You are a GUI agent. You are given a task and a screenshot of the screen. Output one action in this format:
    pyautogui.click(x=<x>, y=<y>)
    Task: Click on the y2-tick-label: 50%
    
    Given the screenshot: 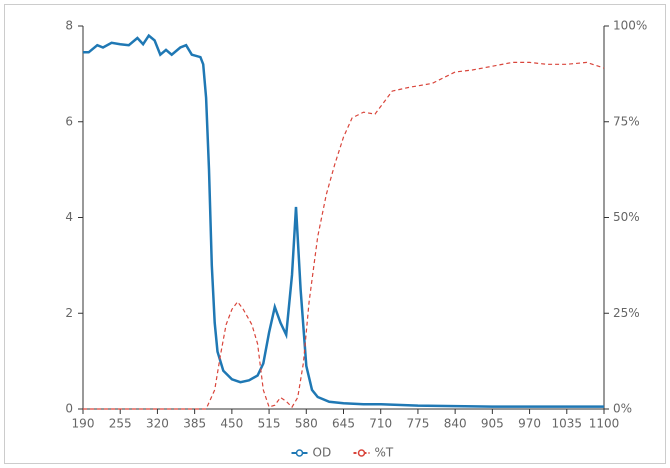 What is the action you would take?
    pyautogui.click(x=626, y=217)
    